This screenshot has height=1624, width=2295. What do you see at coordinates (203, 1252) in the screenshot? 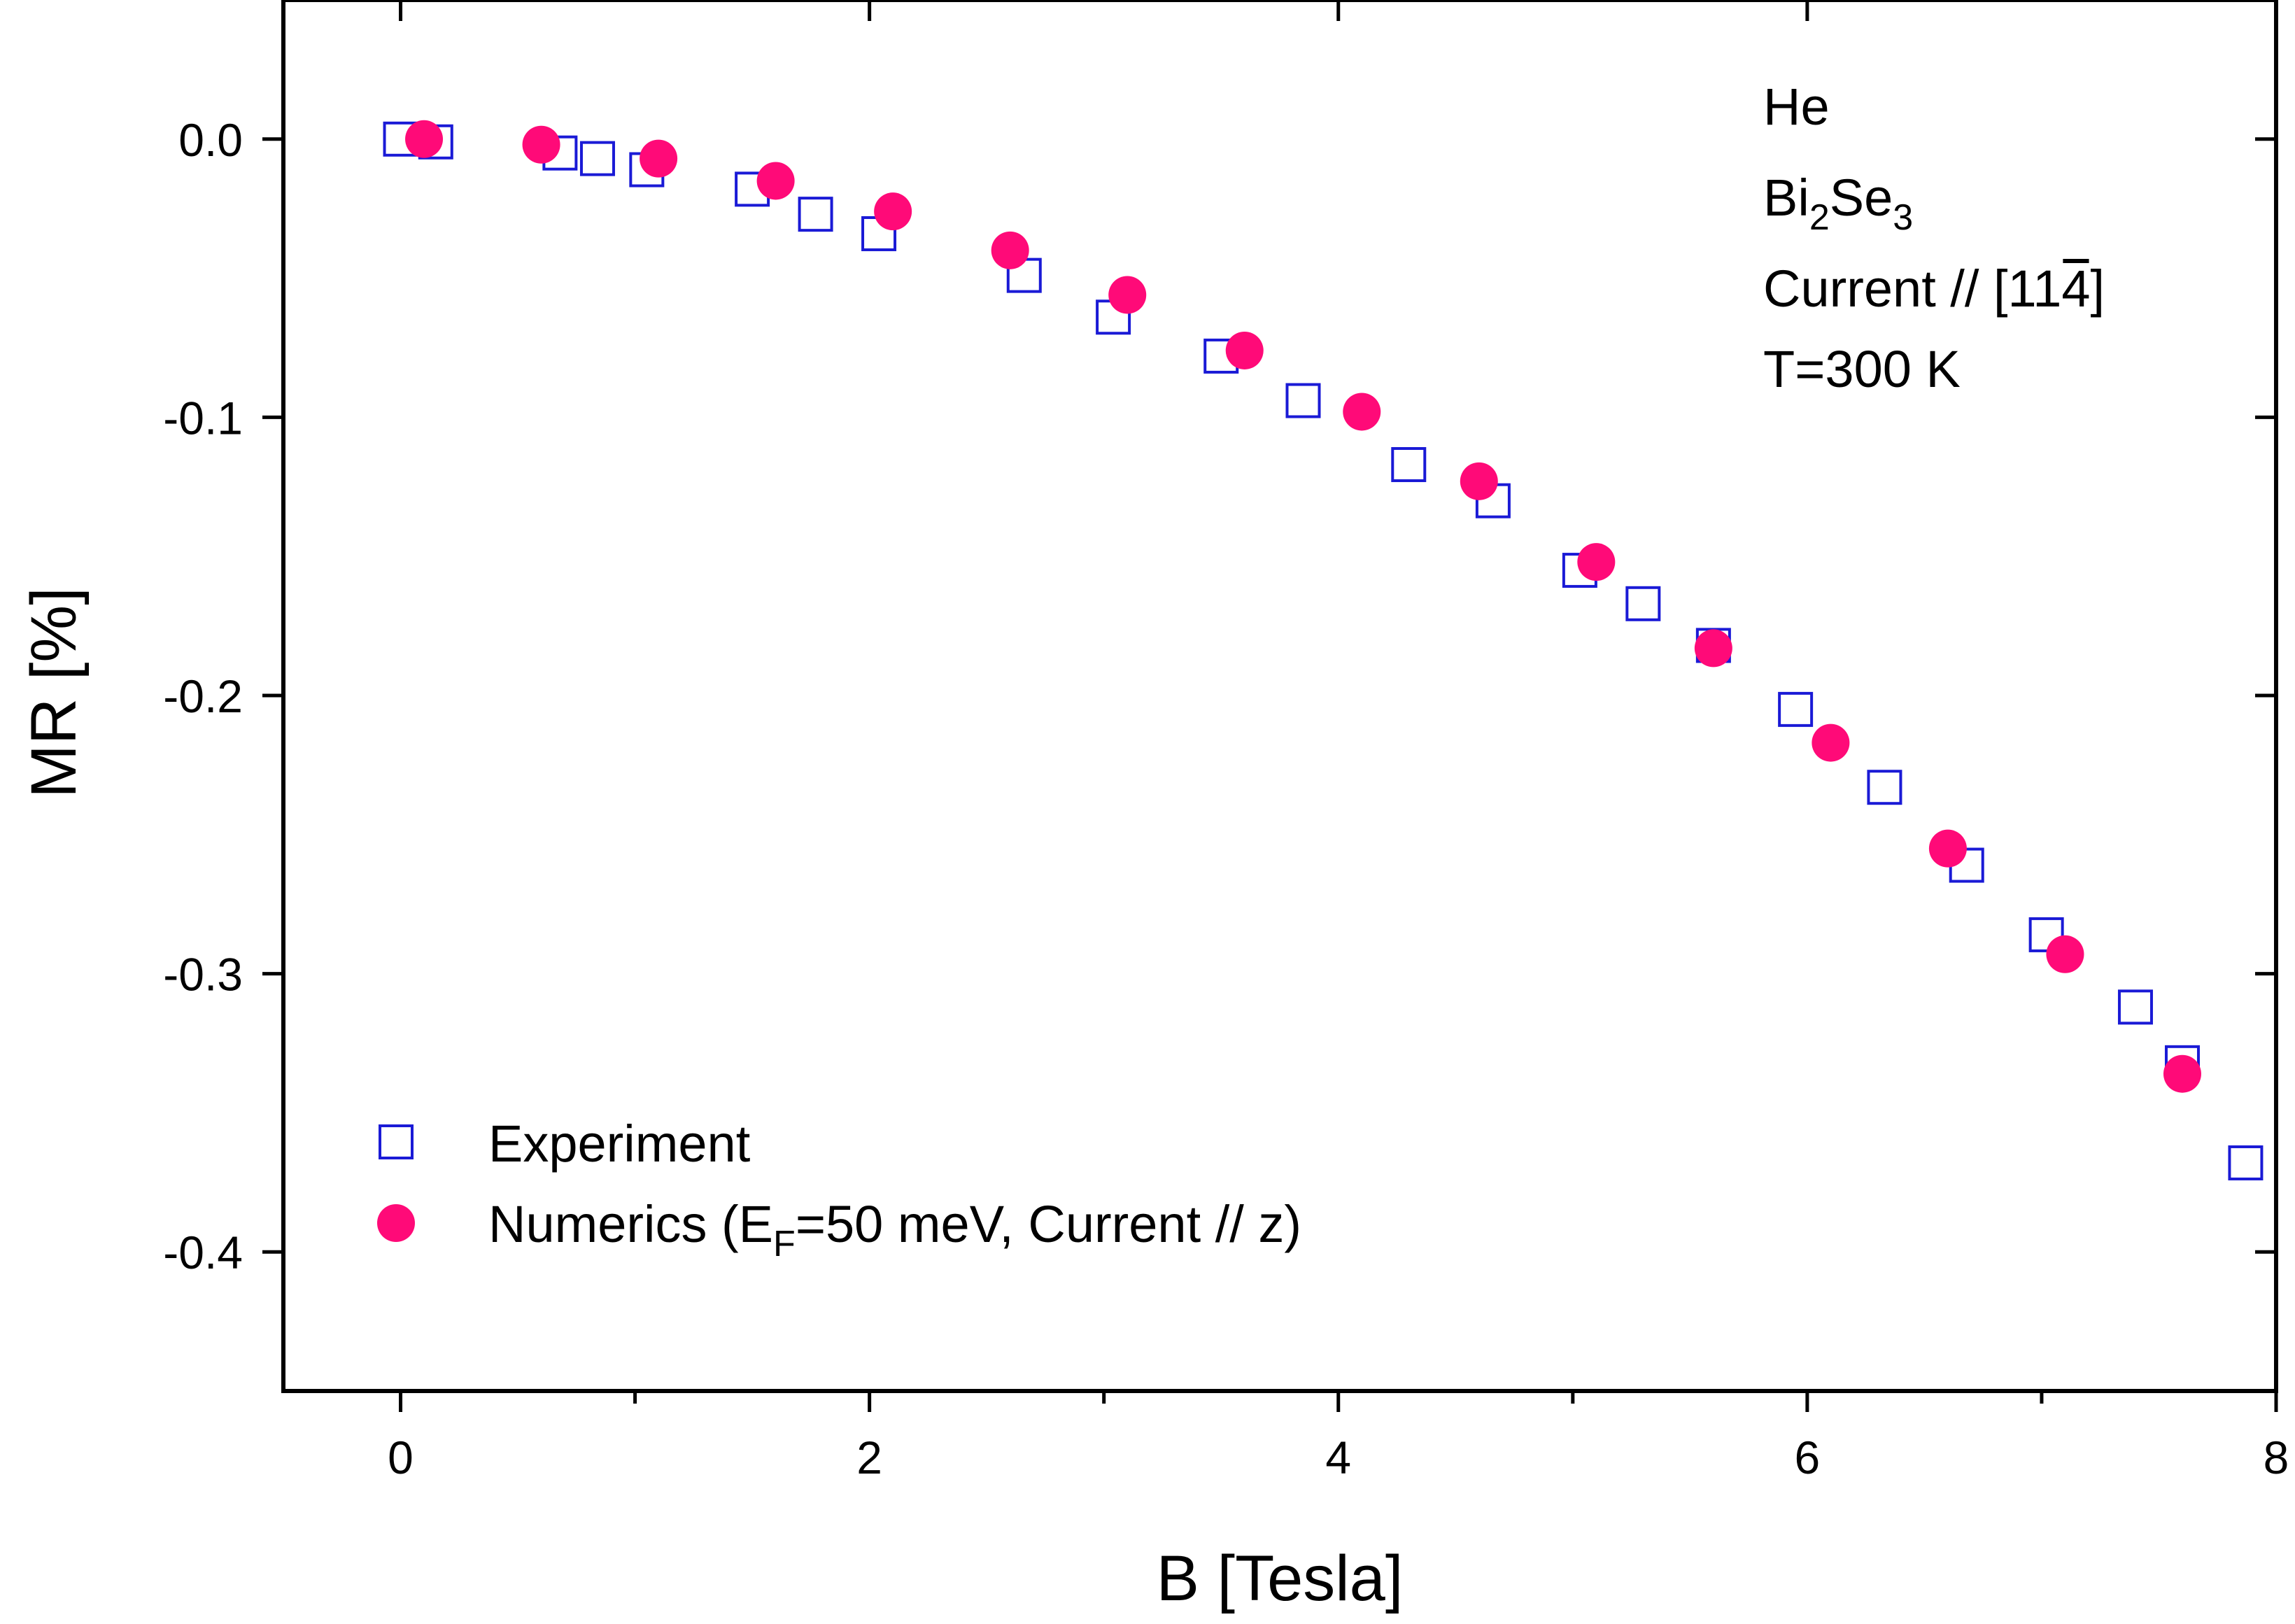
I see `y-tick-label: -0.4` at bounding box center [203, 1252].